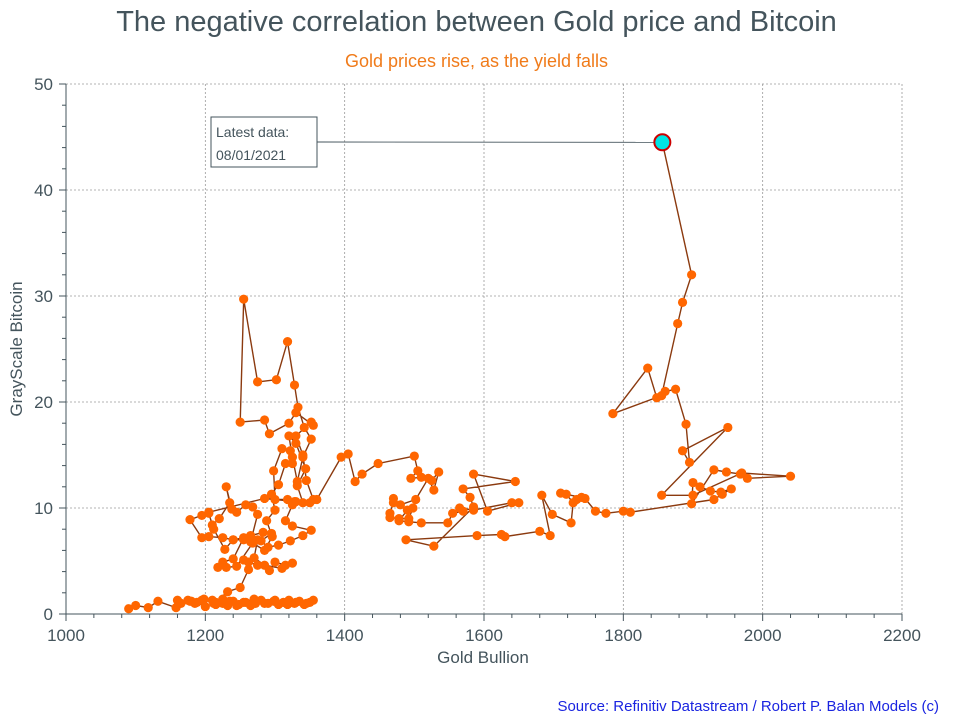  What do you see at coordinates (205, 635) in the screenshot?
I see `x-tick-label: 1200` at bounding box center [205, 635].